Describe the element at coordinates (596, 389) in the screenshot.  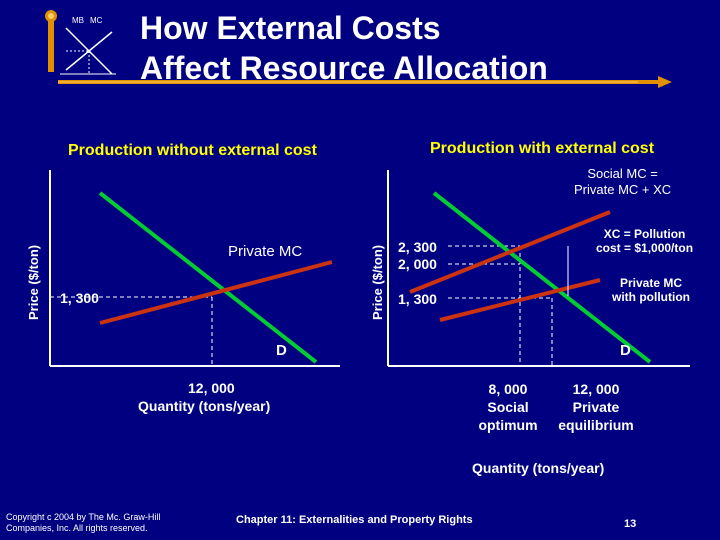
I see `private-equilibrium-quantity: 12, 000` at that location.